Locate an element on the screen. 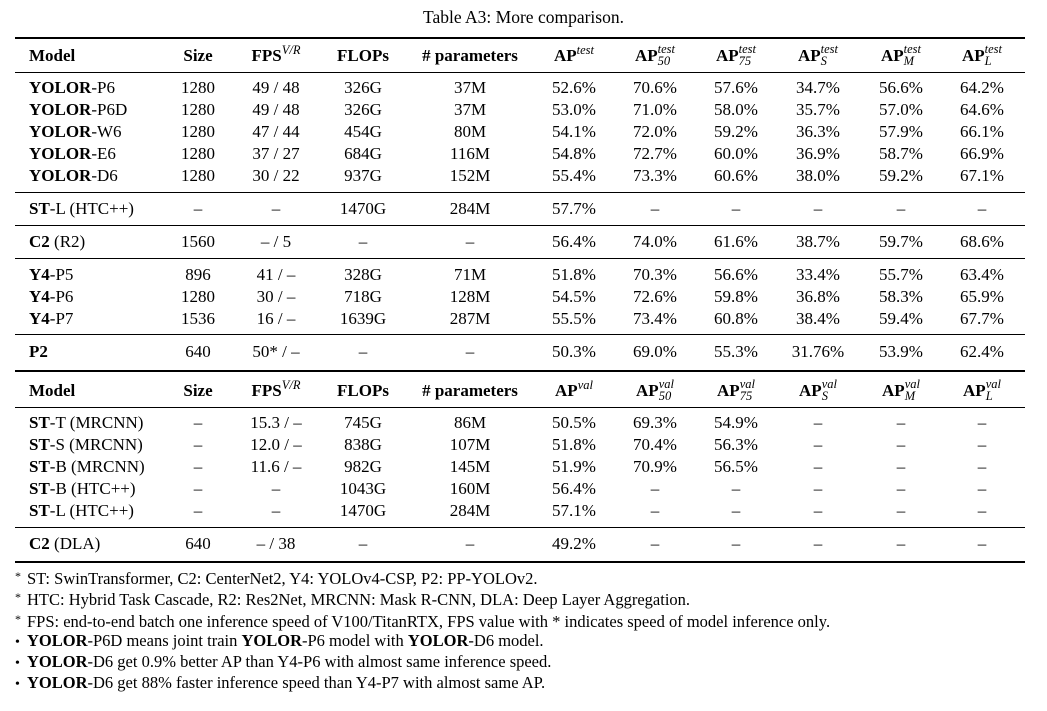 This screenshot has width=1047, height=711. cell-params: 160M is located at coordinates (470, 488).